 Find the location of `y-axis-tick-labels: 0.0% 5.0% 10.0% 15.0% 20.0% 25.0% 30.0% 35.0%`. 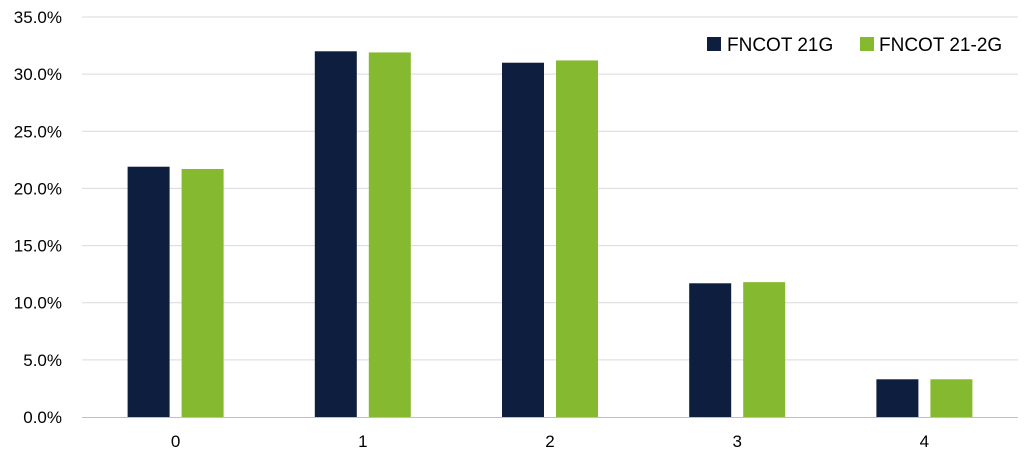

y-axis-tick-labels: 0.0% 5.0% 10.0% 15.0% 20.0% 25.0% 30.0% 35.0% is located at coordinates (38, 217).